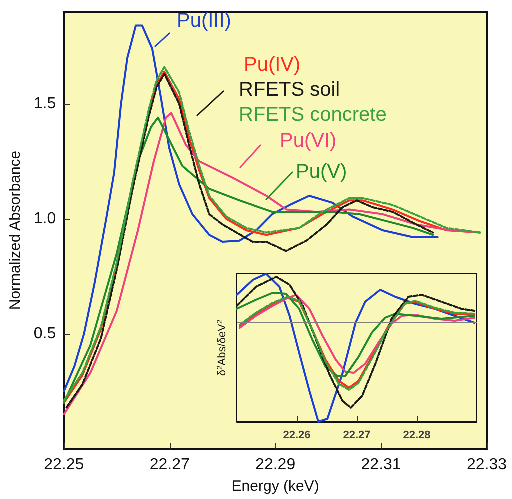 The width and height of the screenshot is (512, 499). Describe the element at coordinates (289, 90) in the screenshot. I see `legend-label: RFETS soil` at that location.